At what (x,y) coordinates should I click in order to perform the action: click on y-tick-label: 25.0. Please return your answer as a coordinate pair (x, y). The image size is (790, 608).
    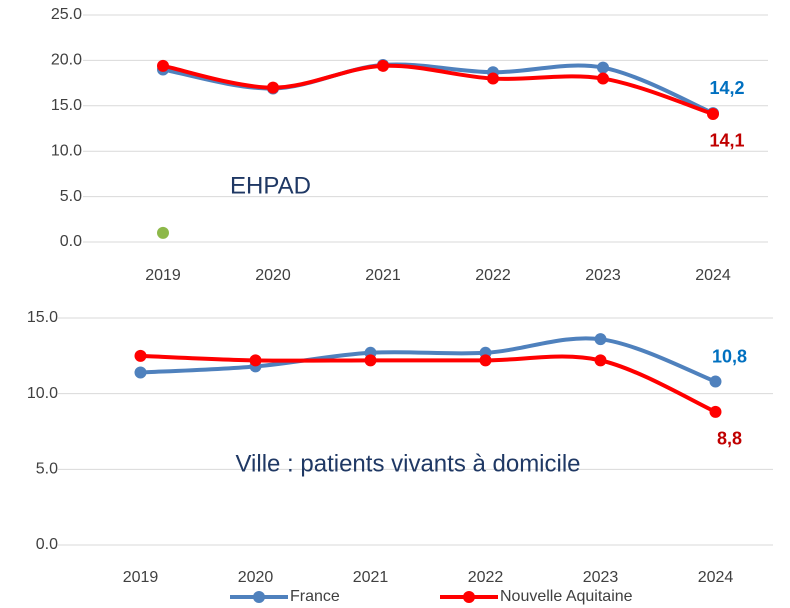
    Looking at the image, I should click on (66, 14).